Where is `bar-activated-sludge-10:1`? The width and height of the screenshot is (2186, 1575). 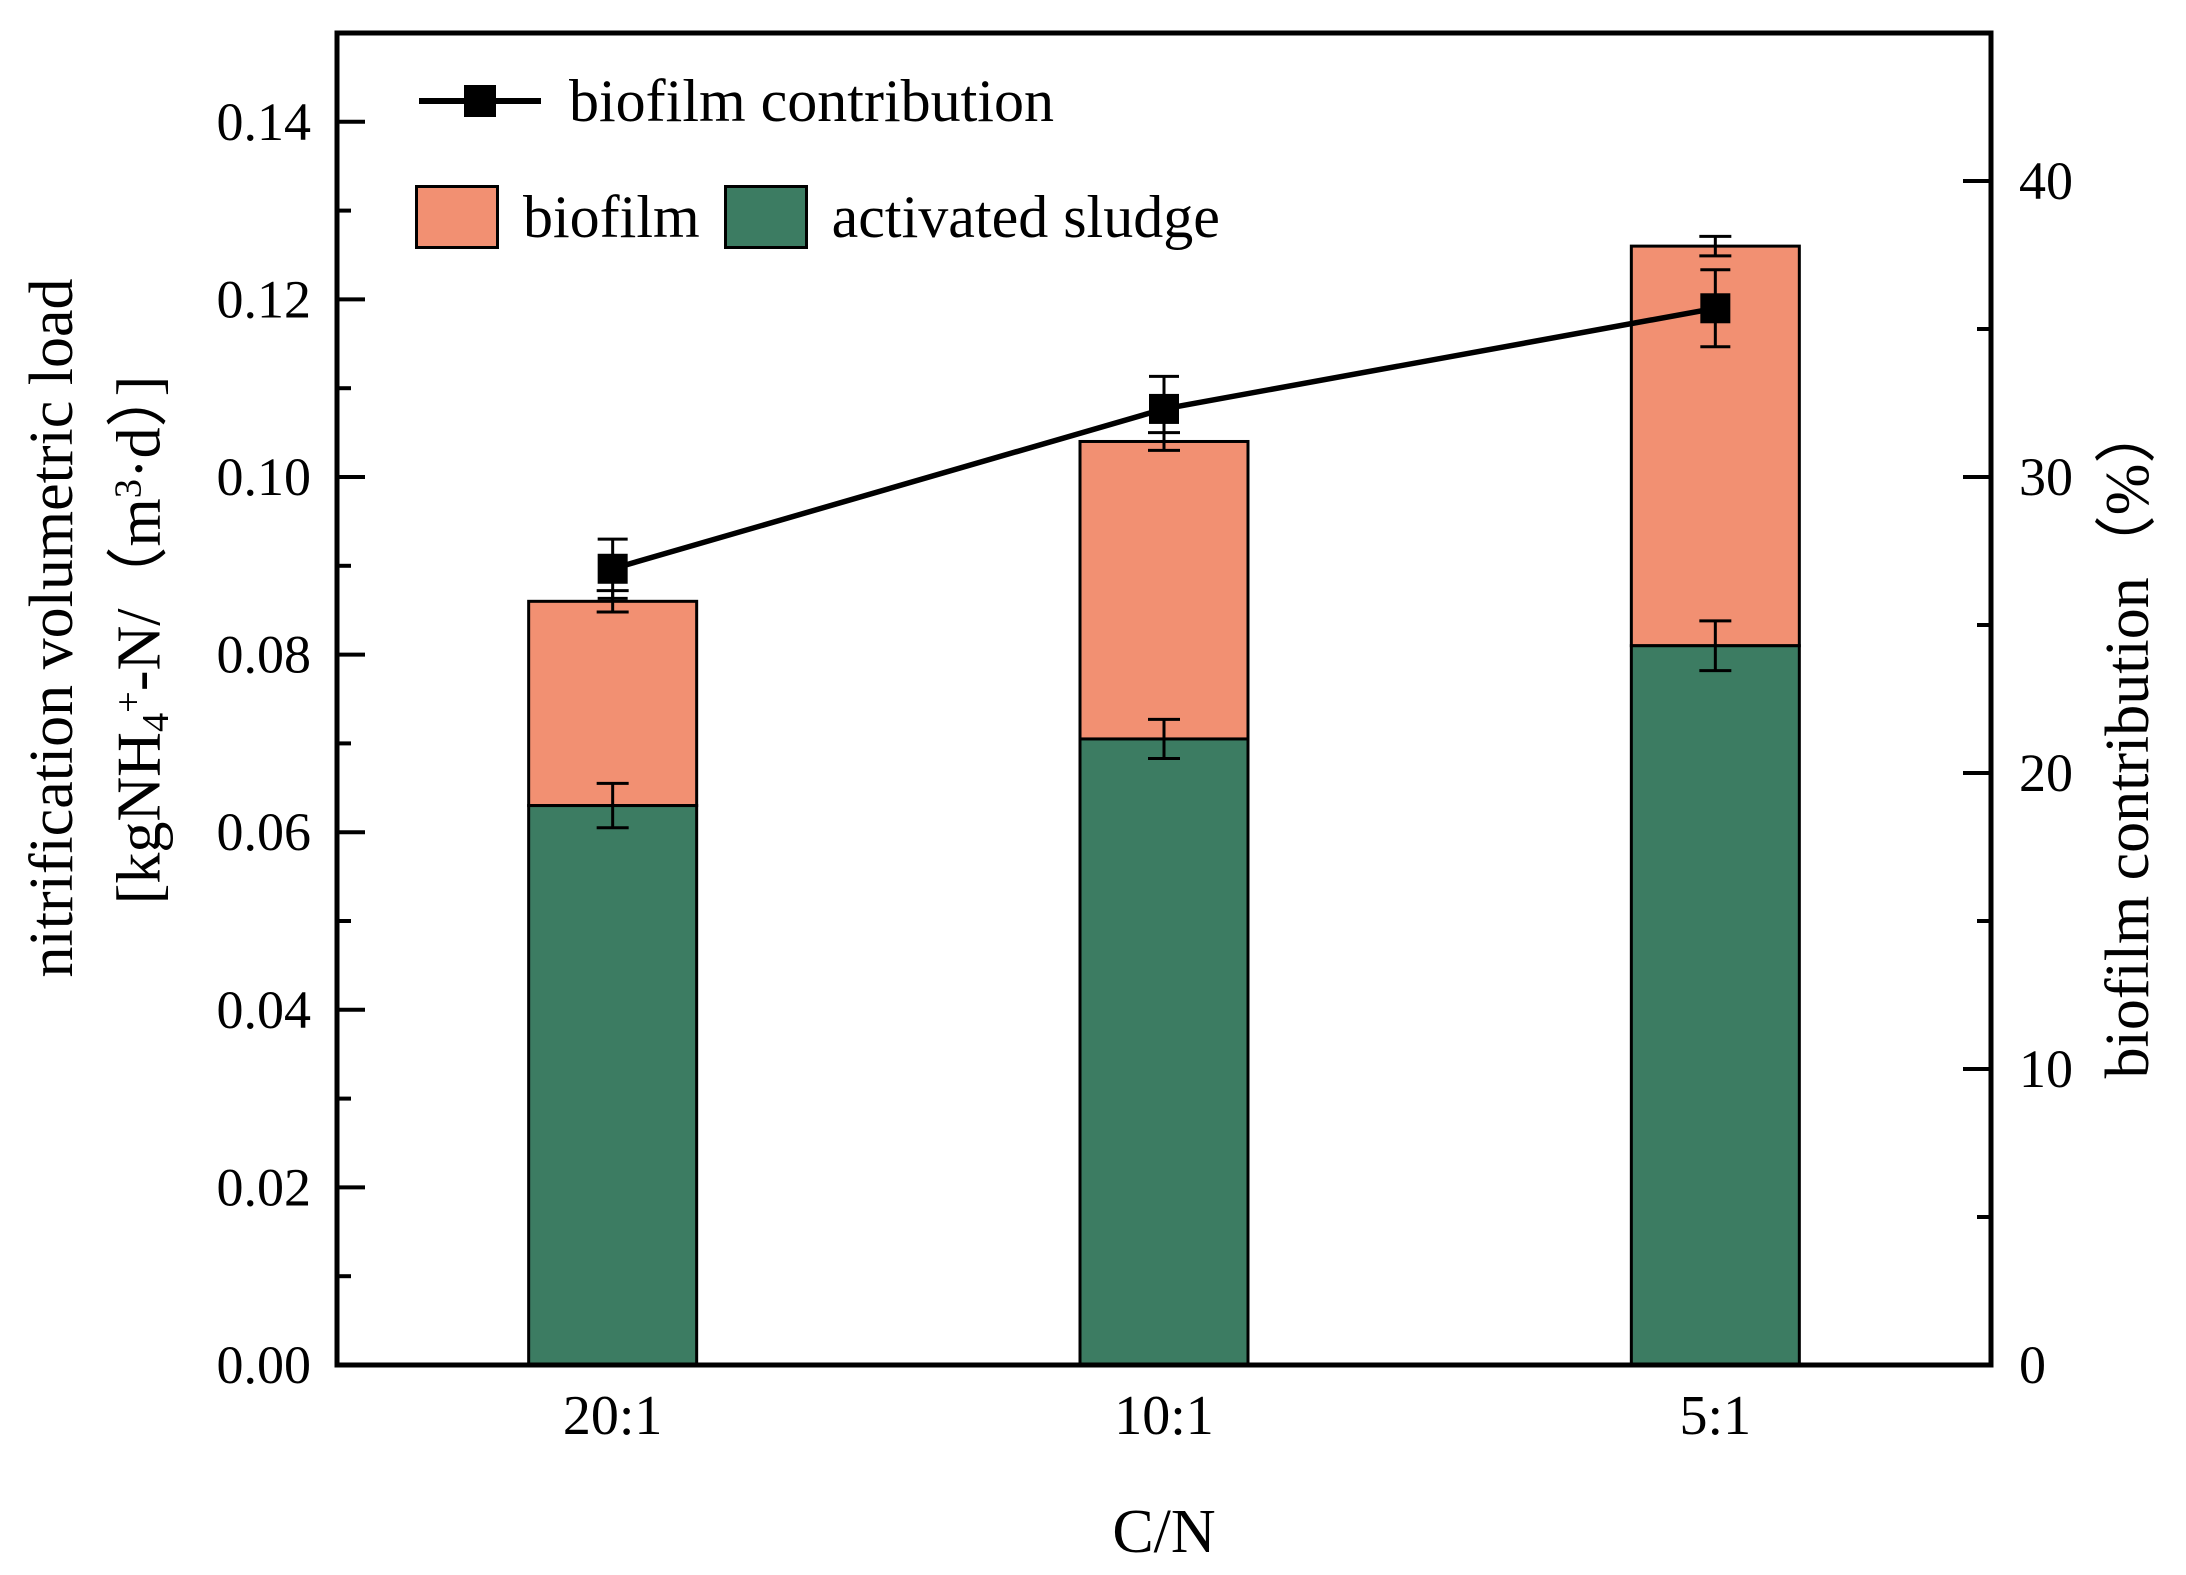 bar-activated-sludge-10:1 is located at coordinates (1164, 1052).